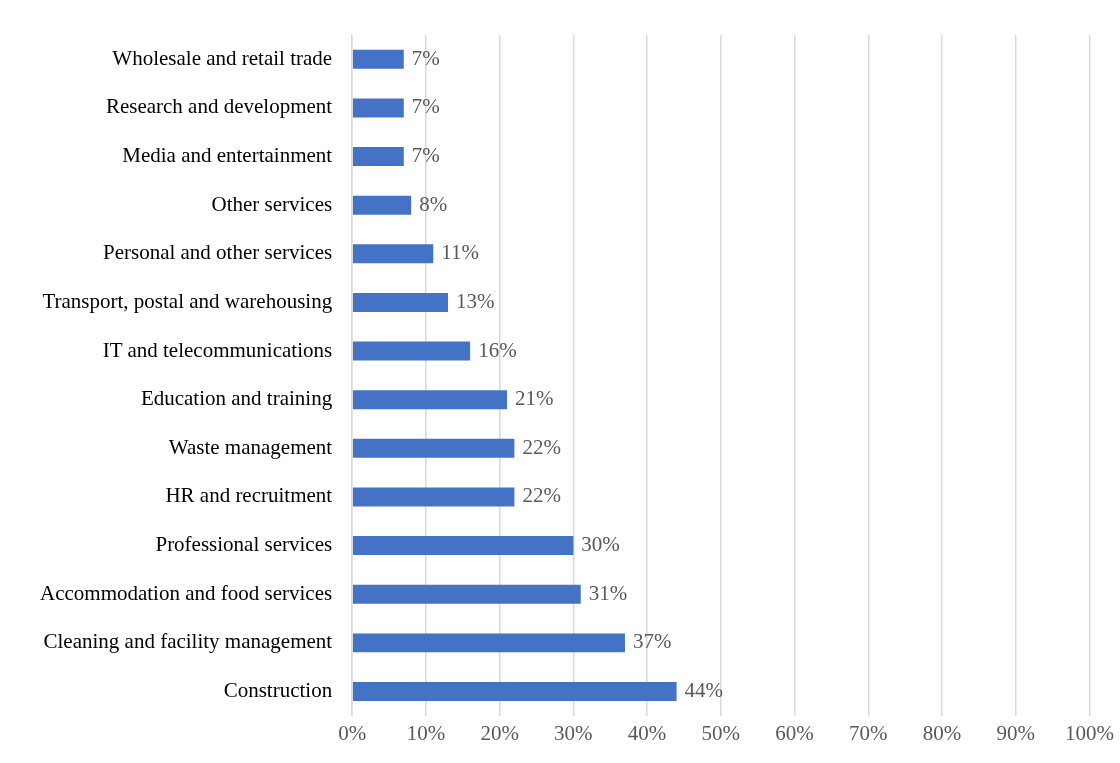 The image size is (1120, 763). Describe the element at coordinates (426, 732) in the screenshot. I see `x-tick-label: 10%` at that location.